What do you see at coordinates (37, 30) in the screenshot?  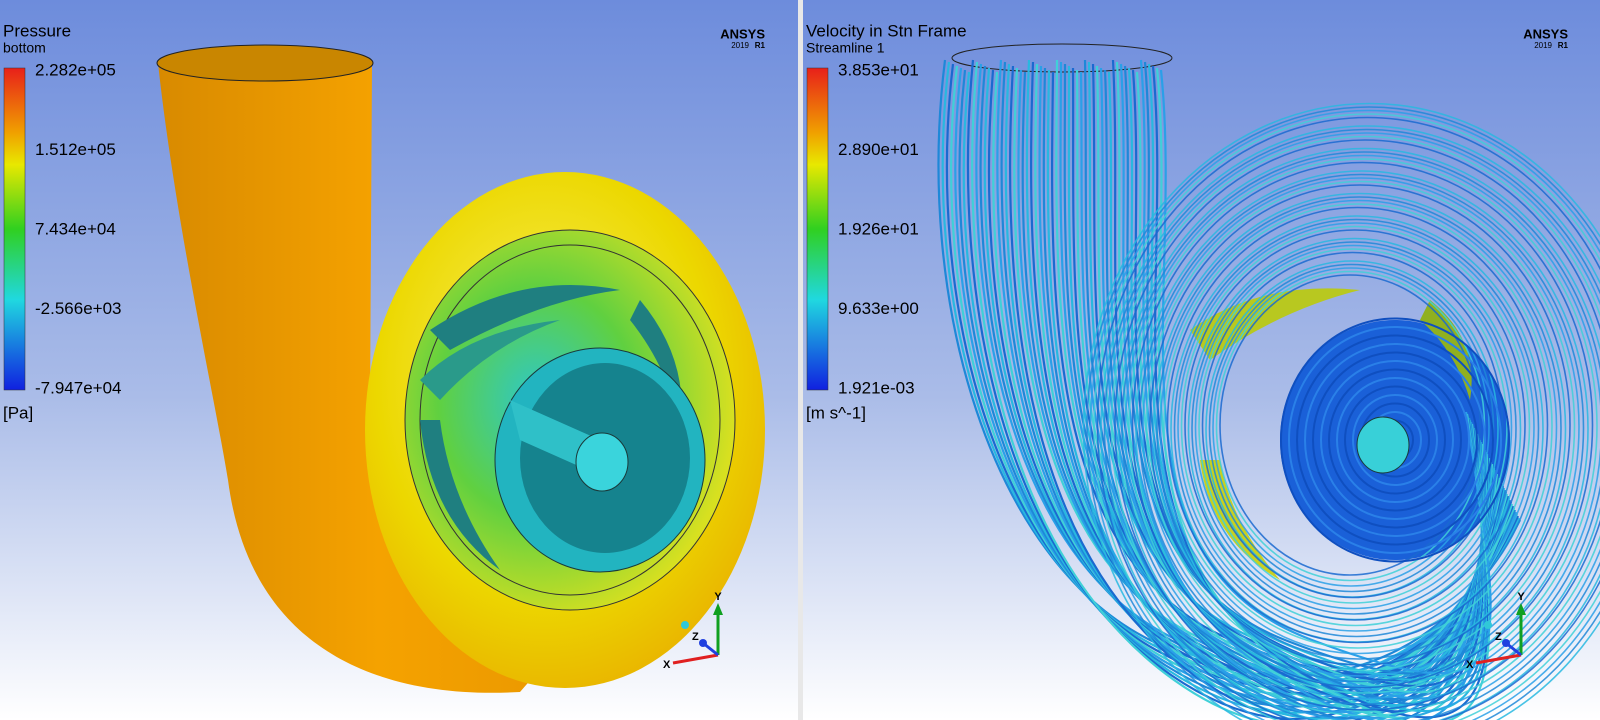 I see `title: Pressure` at bounding box center [37, 30].